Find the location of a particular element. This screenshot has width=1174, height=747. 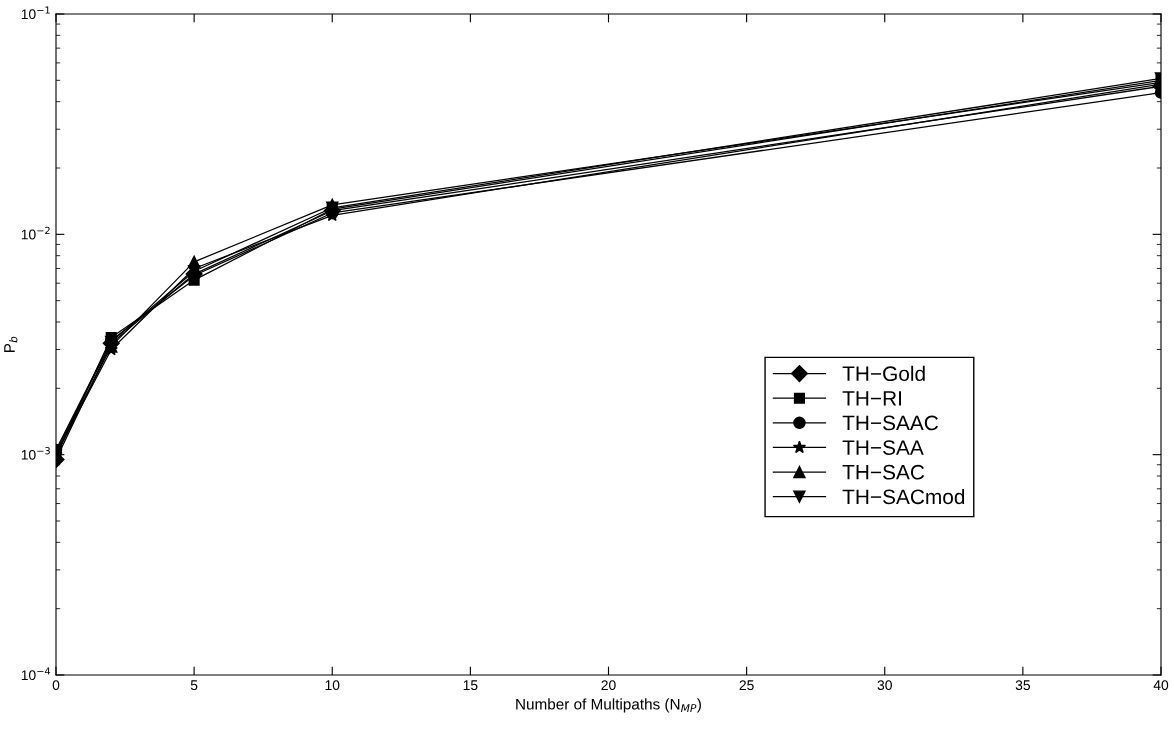

y-axis-title: P$_{b}$ is located at coordinates (11, 344).